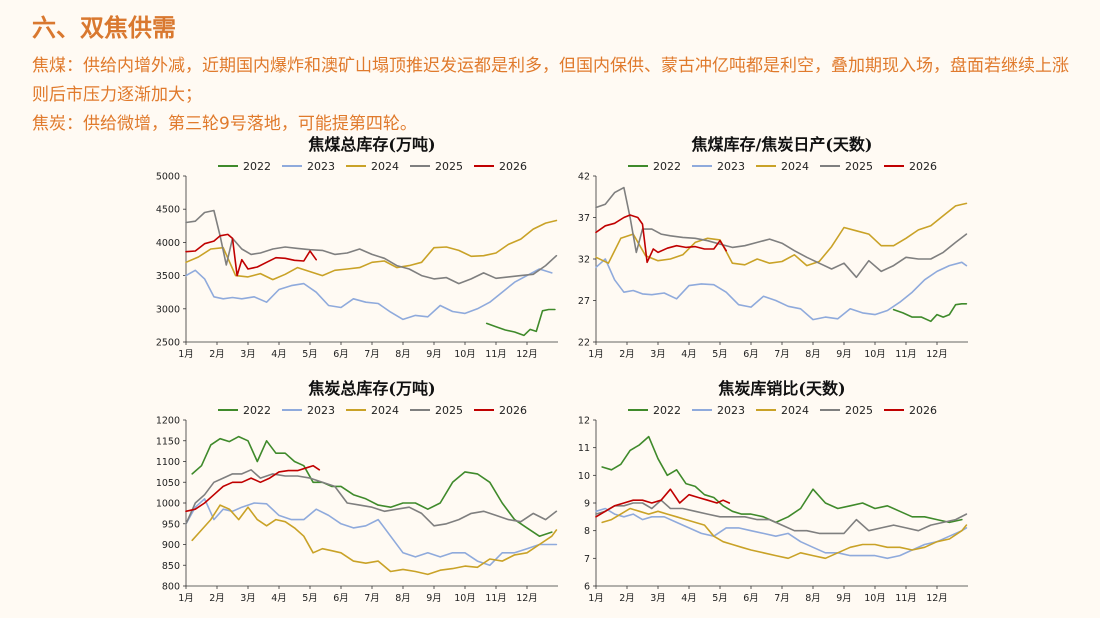 Image resolution: width=1100 pixels, height=618 pixels. What do you see at coordinates (171, 587) in the screenshot?
I see `y-tick-label: 800` at bounding box center [171, 587].